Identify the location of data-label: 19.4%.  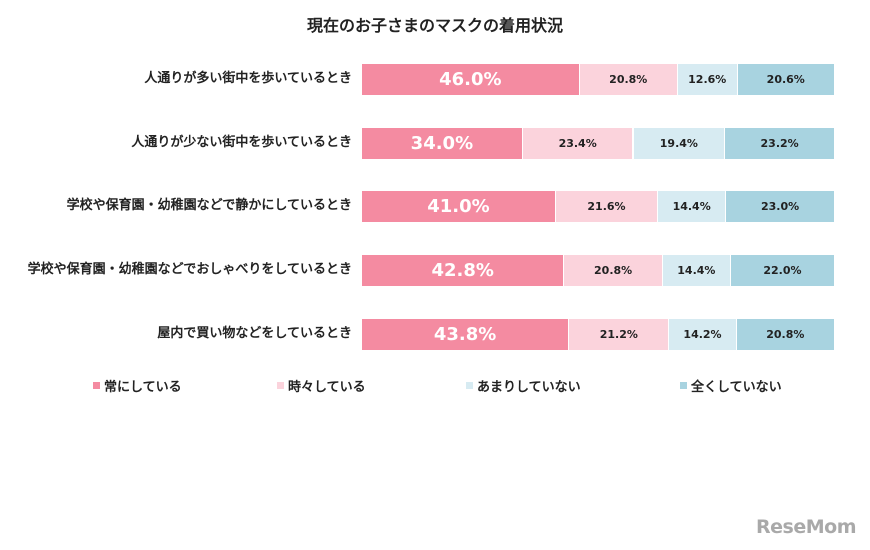
(678, 143).